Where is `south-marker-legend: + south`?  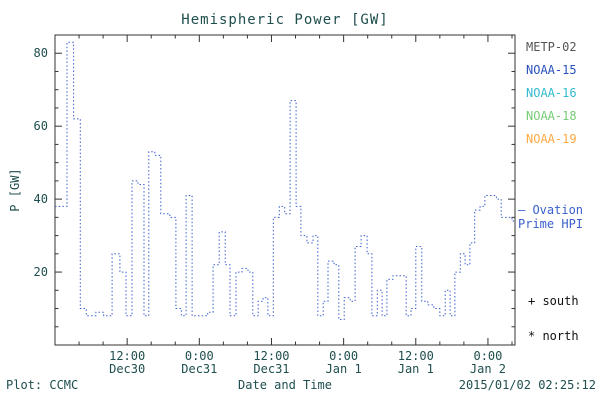
south-marker-legend: + south is located at coordinates (553, 301).